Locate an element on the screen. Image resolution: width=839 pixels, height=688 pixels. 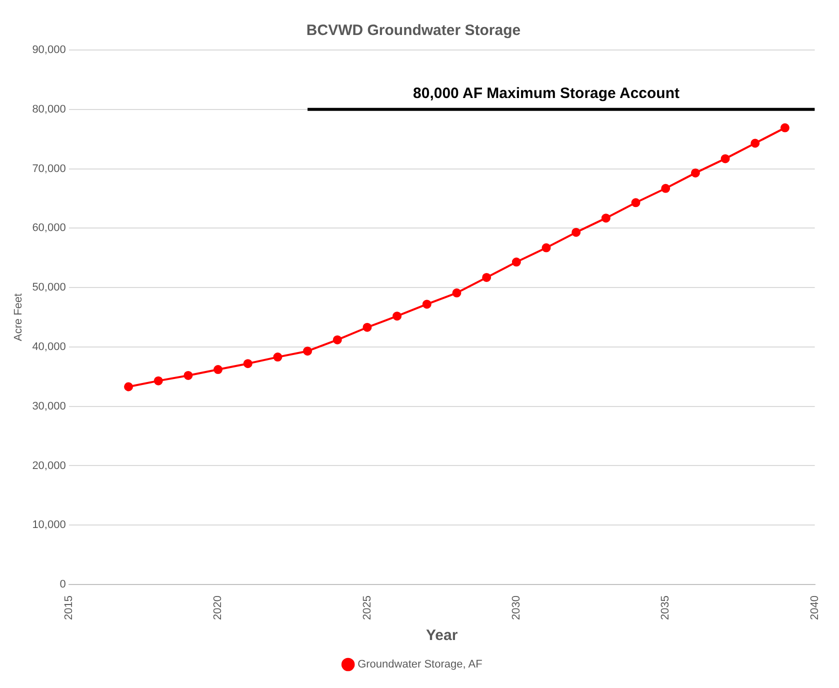
y-tick-label: 40,000 is located at coordinates (49, 346).